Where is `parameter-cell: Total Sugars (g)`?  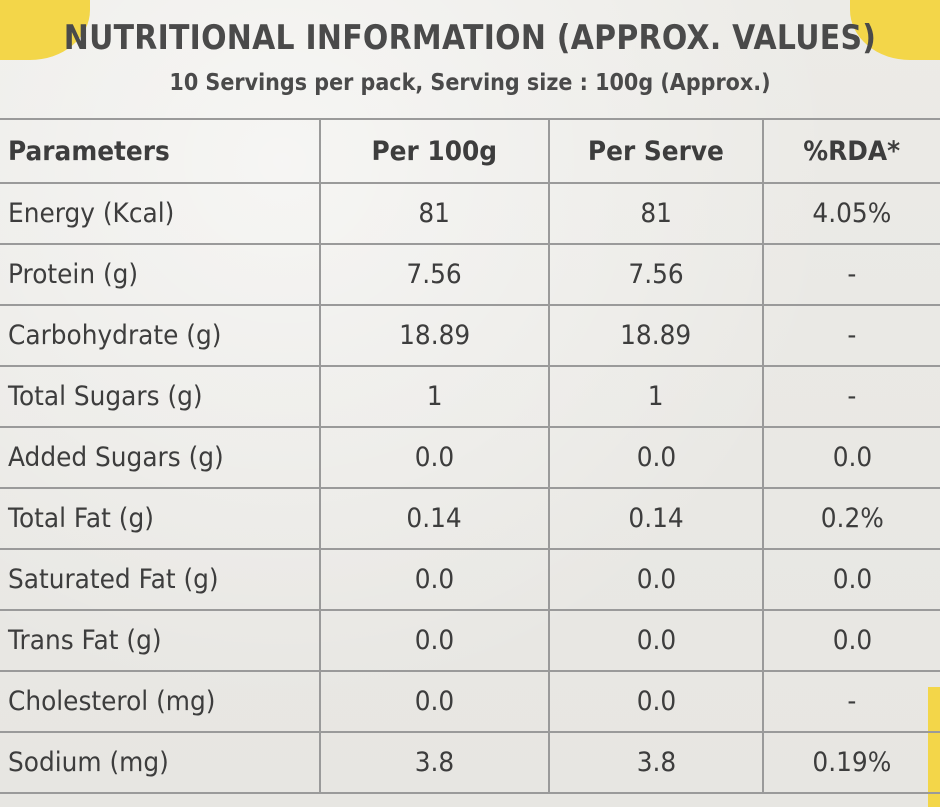
parameter-cell: Total Sugars (g) is located at coordinates (160, 396).